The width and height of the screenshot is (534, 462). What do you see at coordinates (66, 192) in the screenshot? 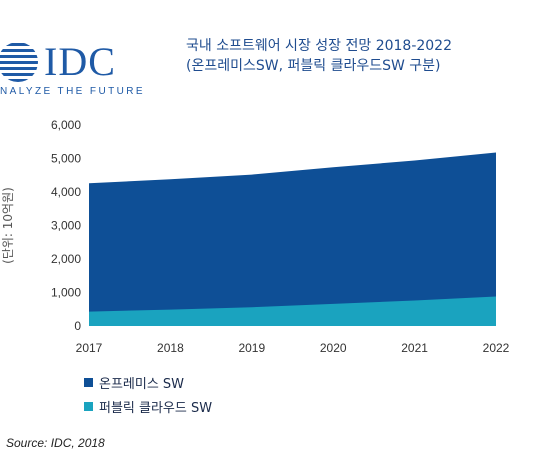
I see `y-tick-label: 4,000` at bounding box center [66, 192].